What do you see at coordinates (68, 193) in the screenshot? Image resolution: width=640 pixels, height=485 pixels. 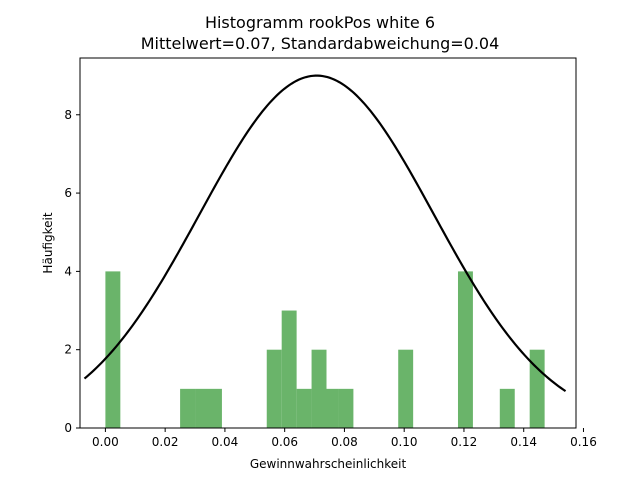 I see `y-tick-label-3: 6` at bounding box center [68, 193].